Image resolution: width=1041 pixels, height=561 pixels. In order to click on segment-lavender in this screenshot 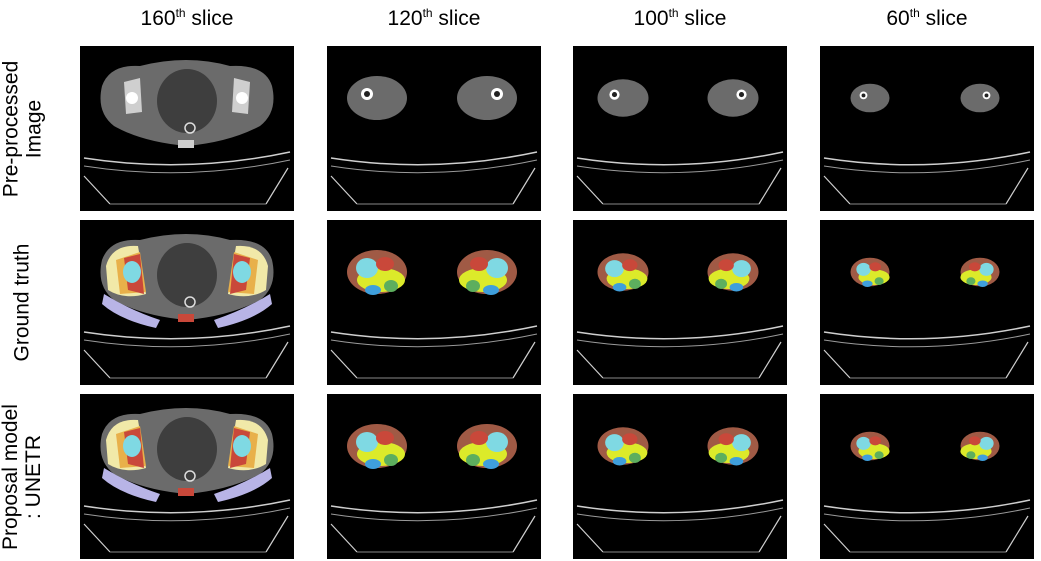, I will do `click(243, 311)`.